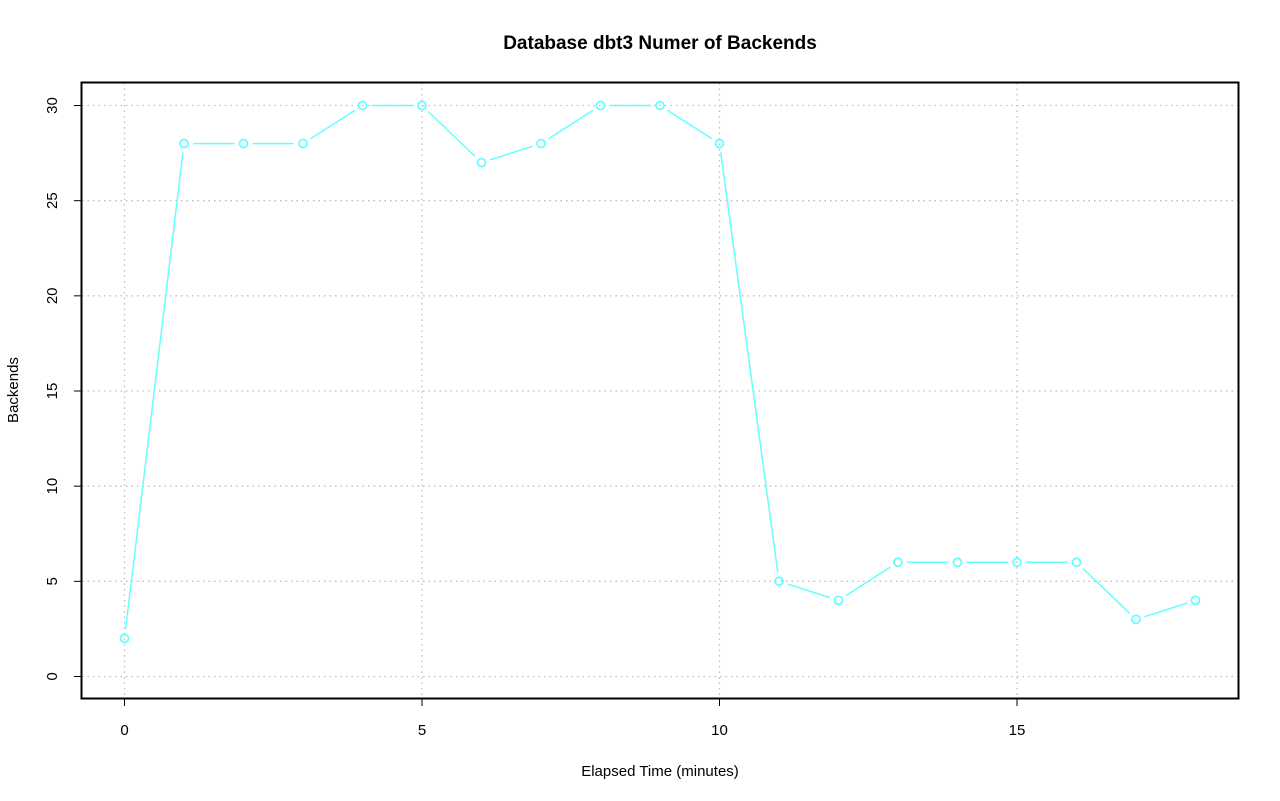 The width and height of the screenshot is (1280, 801). What do you see at coordinates (63, 389) in the screenshot?
I see `y-axis: 0 5 10 15 20 25 30` at bounding box center [63, 389].